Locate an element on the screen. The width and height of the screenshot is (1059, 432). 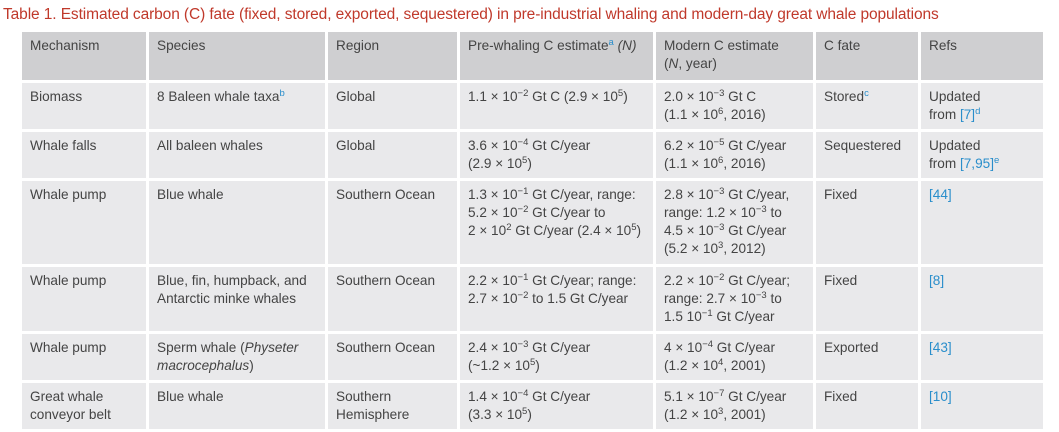
cell-species: Sperm whale (Physeter macrocephalus) is located at coordinates (237, 356).